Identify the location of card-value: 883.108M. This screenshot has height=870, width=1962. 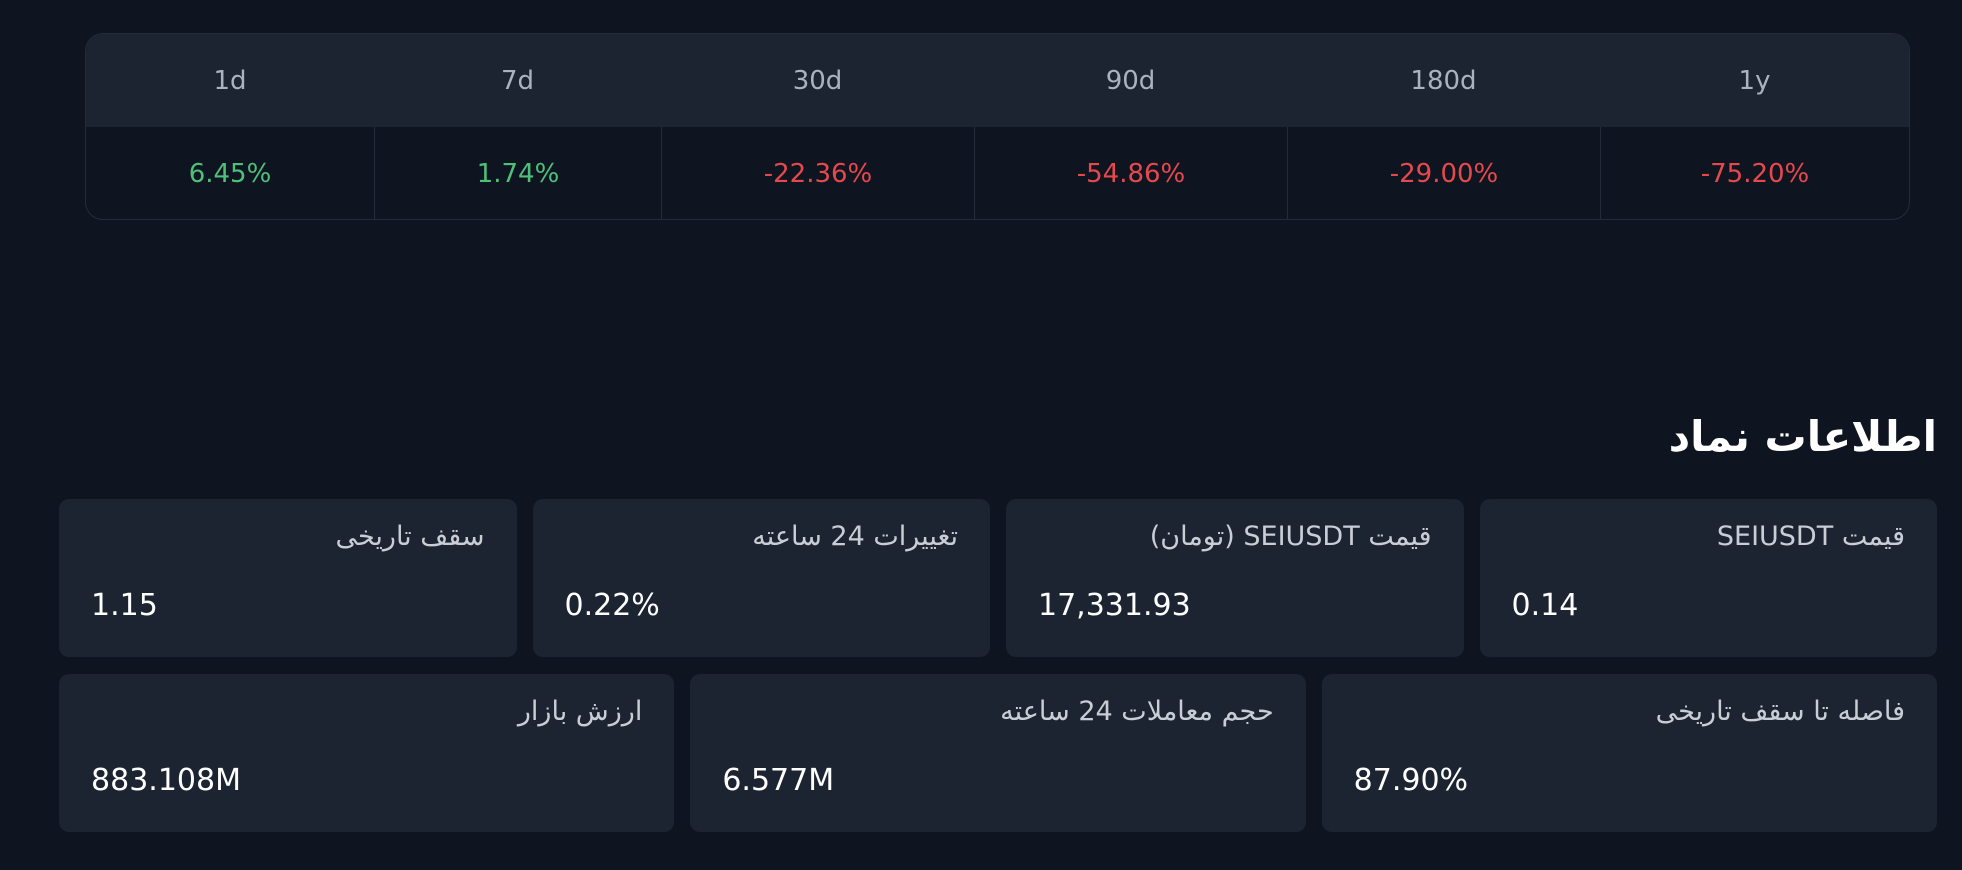
(166, 780).